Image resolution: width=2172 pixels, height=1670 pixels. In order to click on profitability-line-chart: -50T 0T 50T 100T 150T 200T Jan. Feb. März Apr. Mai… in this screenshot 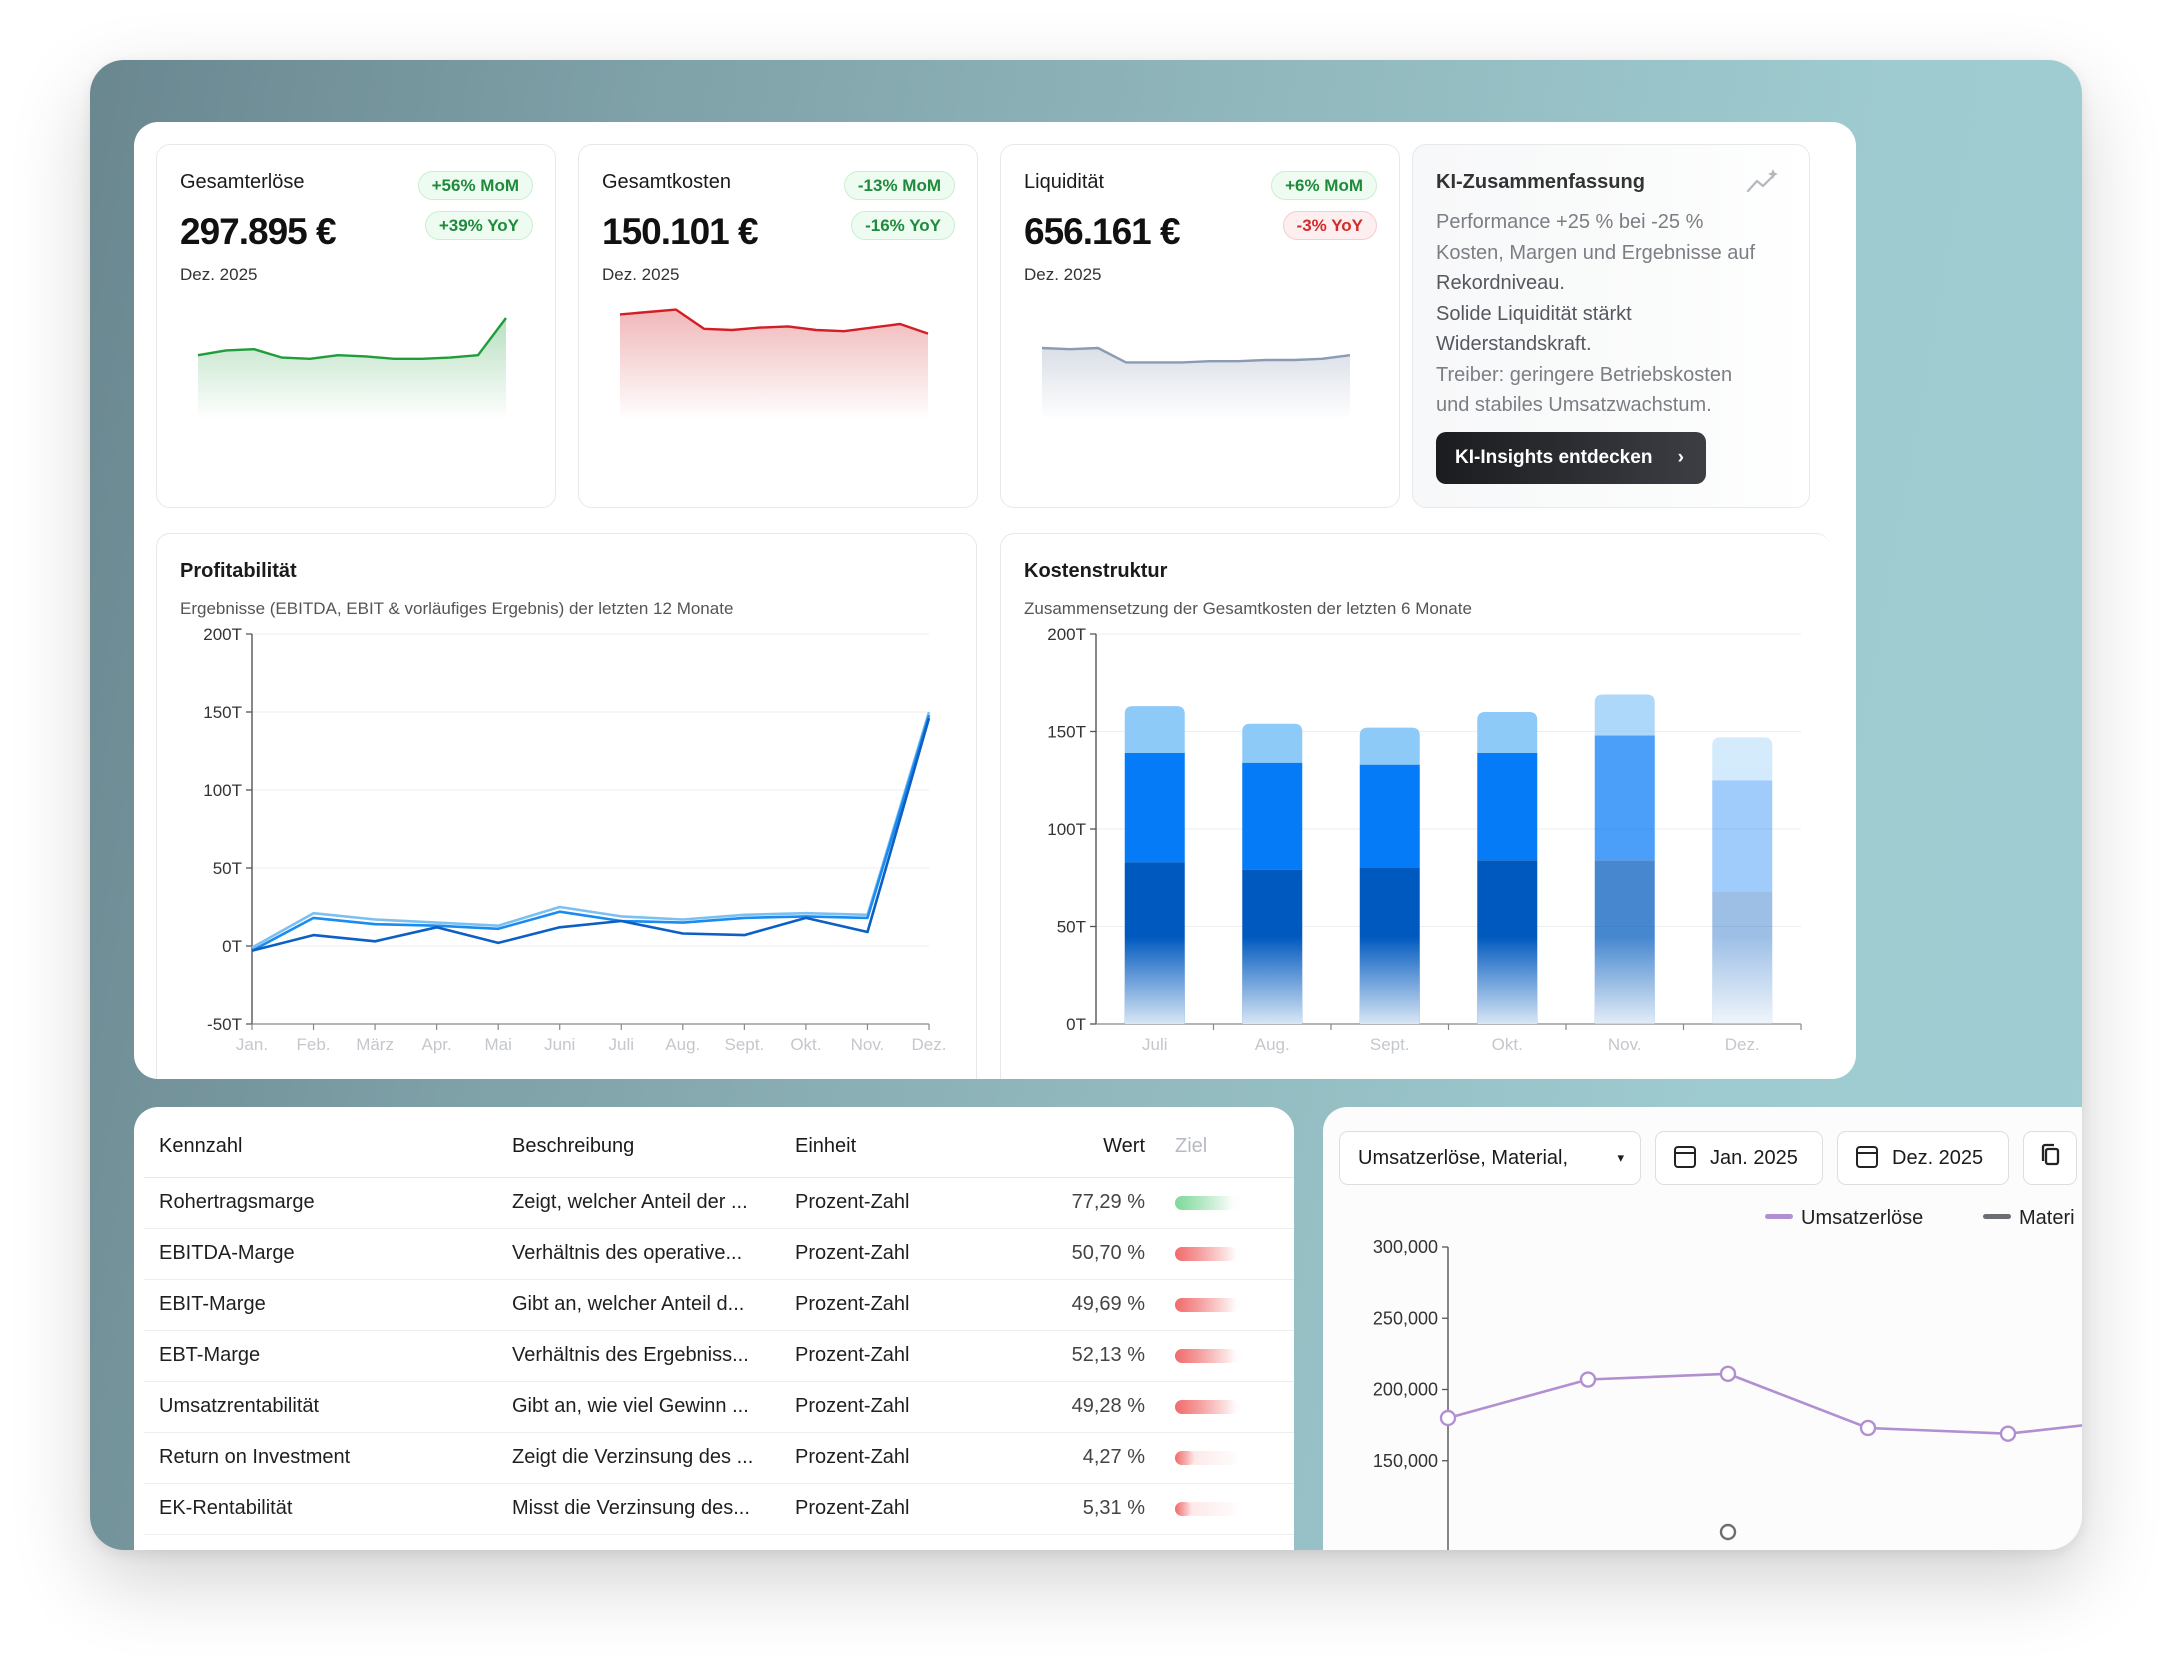, I will do `click(575, 839)`.